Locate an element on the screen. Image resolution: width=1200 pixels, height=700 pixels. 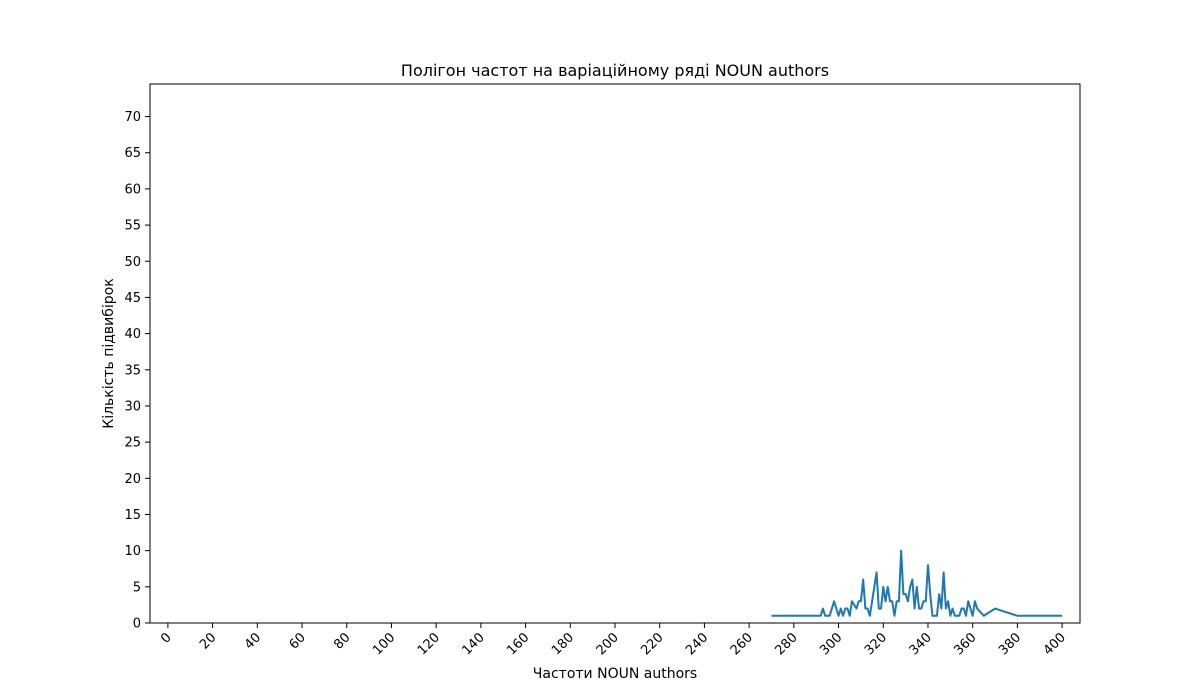
x-tick-label: 160 is located at coordinates (518, 644).